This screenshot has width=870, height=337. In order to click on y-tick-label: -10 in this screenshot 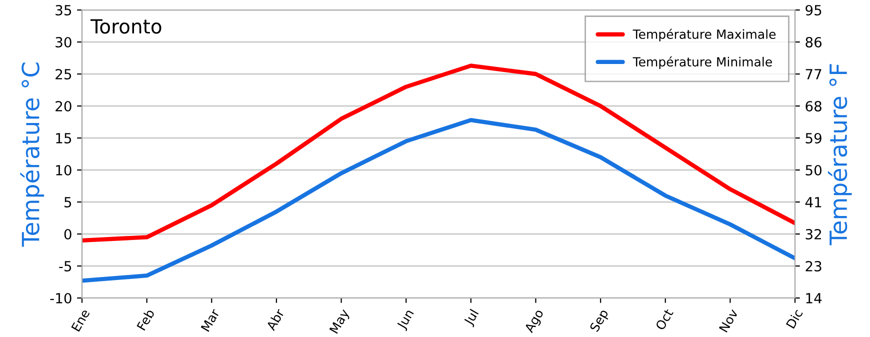, I will do `click(61, 298)`.